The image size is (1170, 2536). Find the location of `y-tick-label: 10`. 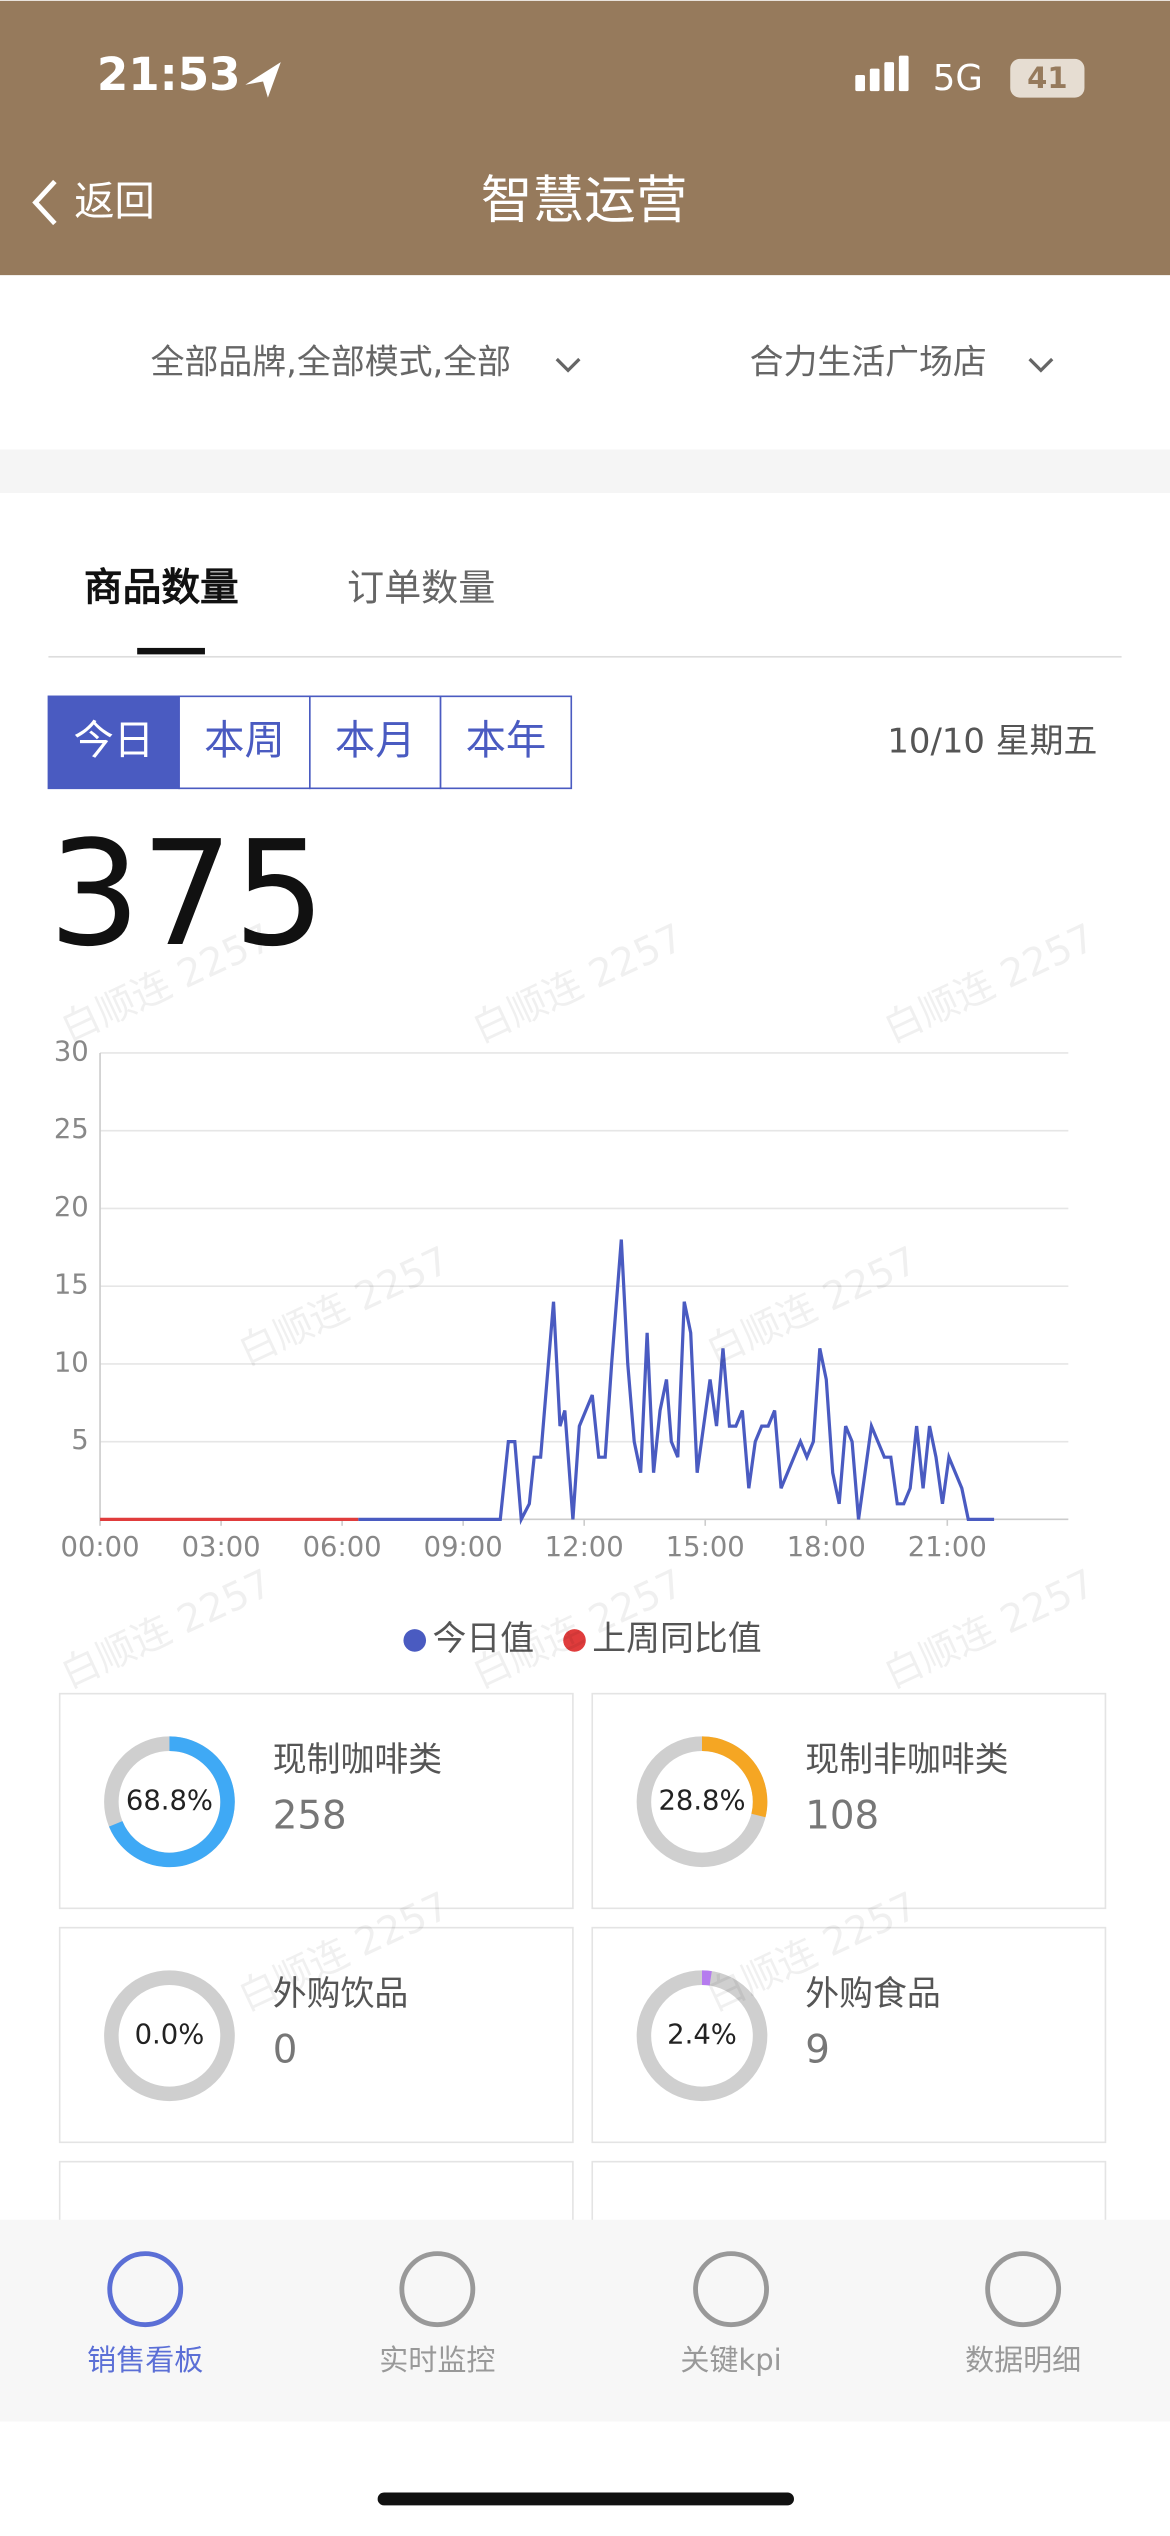

y-tick-label: 10 is located at coordinates (71, 1362).